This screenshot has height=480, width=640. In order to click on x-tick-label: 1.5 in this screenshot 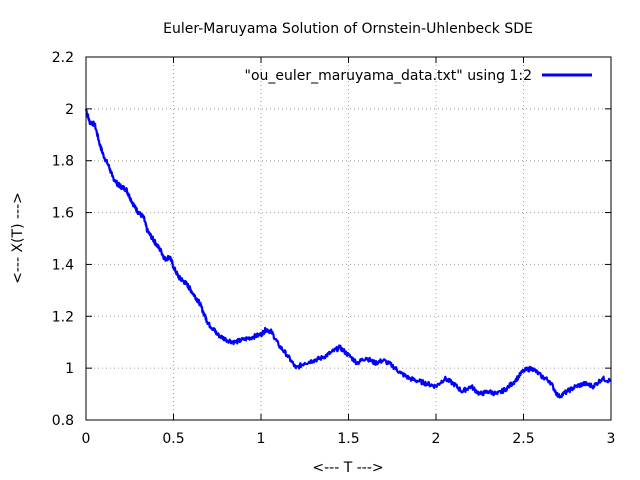, I will do `click(348, 439)`.